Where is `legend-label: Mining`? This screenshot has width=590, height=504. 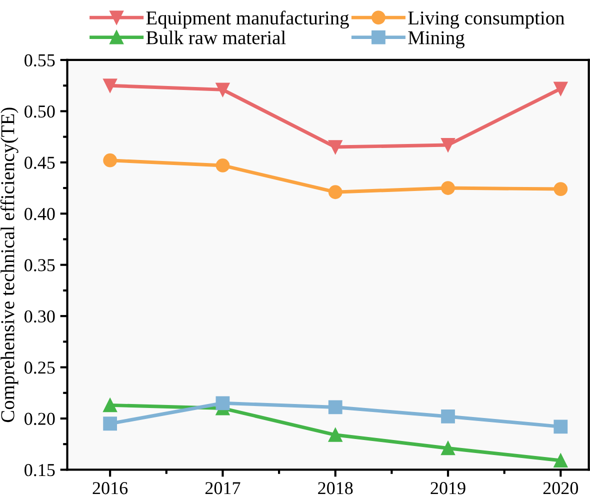
legend-label: Mining is located at coordinates (436, 39).